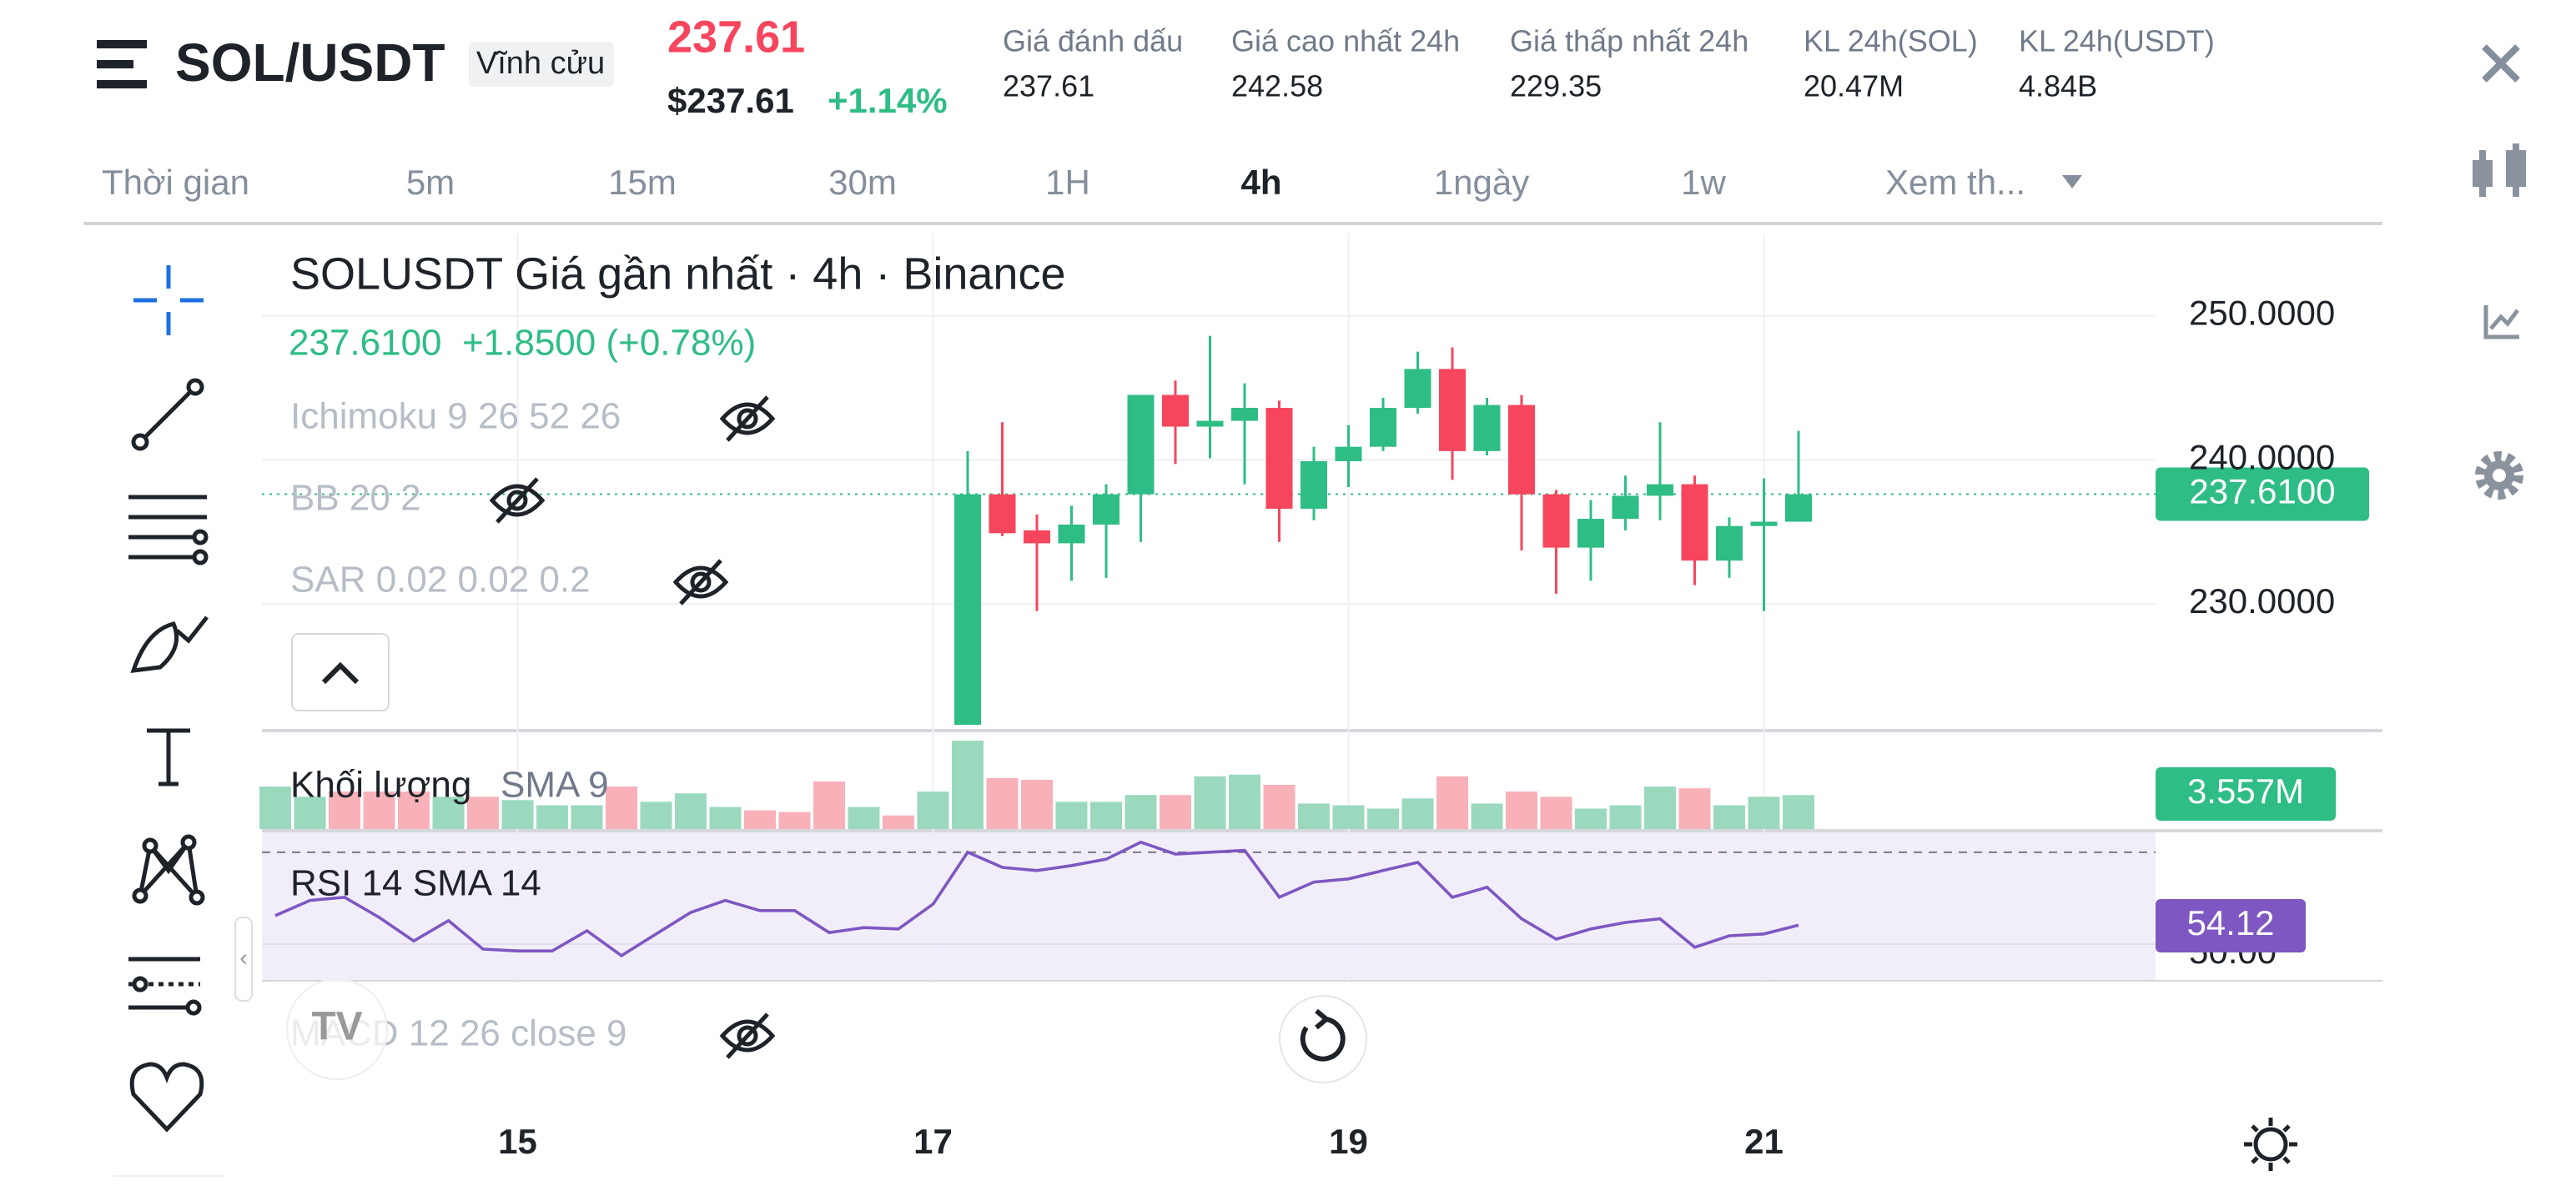 The width and height of the screenshot is (2576, 1201). Describe the element at coordinates (888, 101) in the screenshot. I see `change: +1.14%` at that location.